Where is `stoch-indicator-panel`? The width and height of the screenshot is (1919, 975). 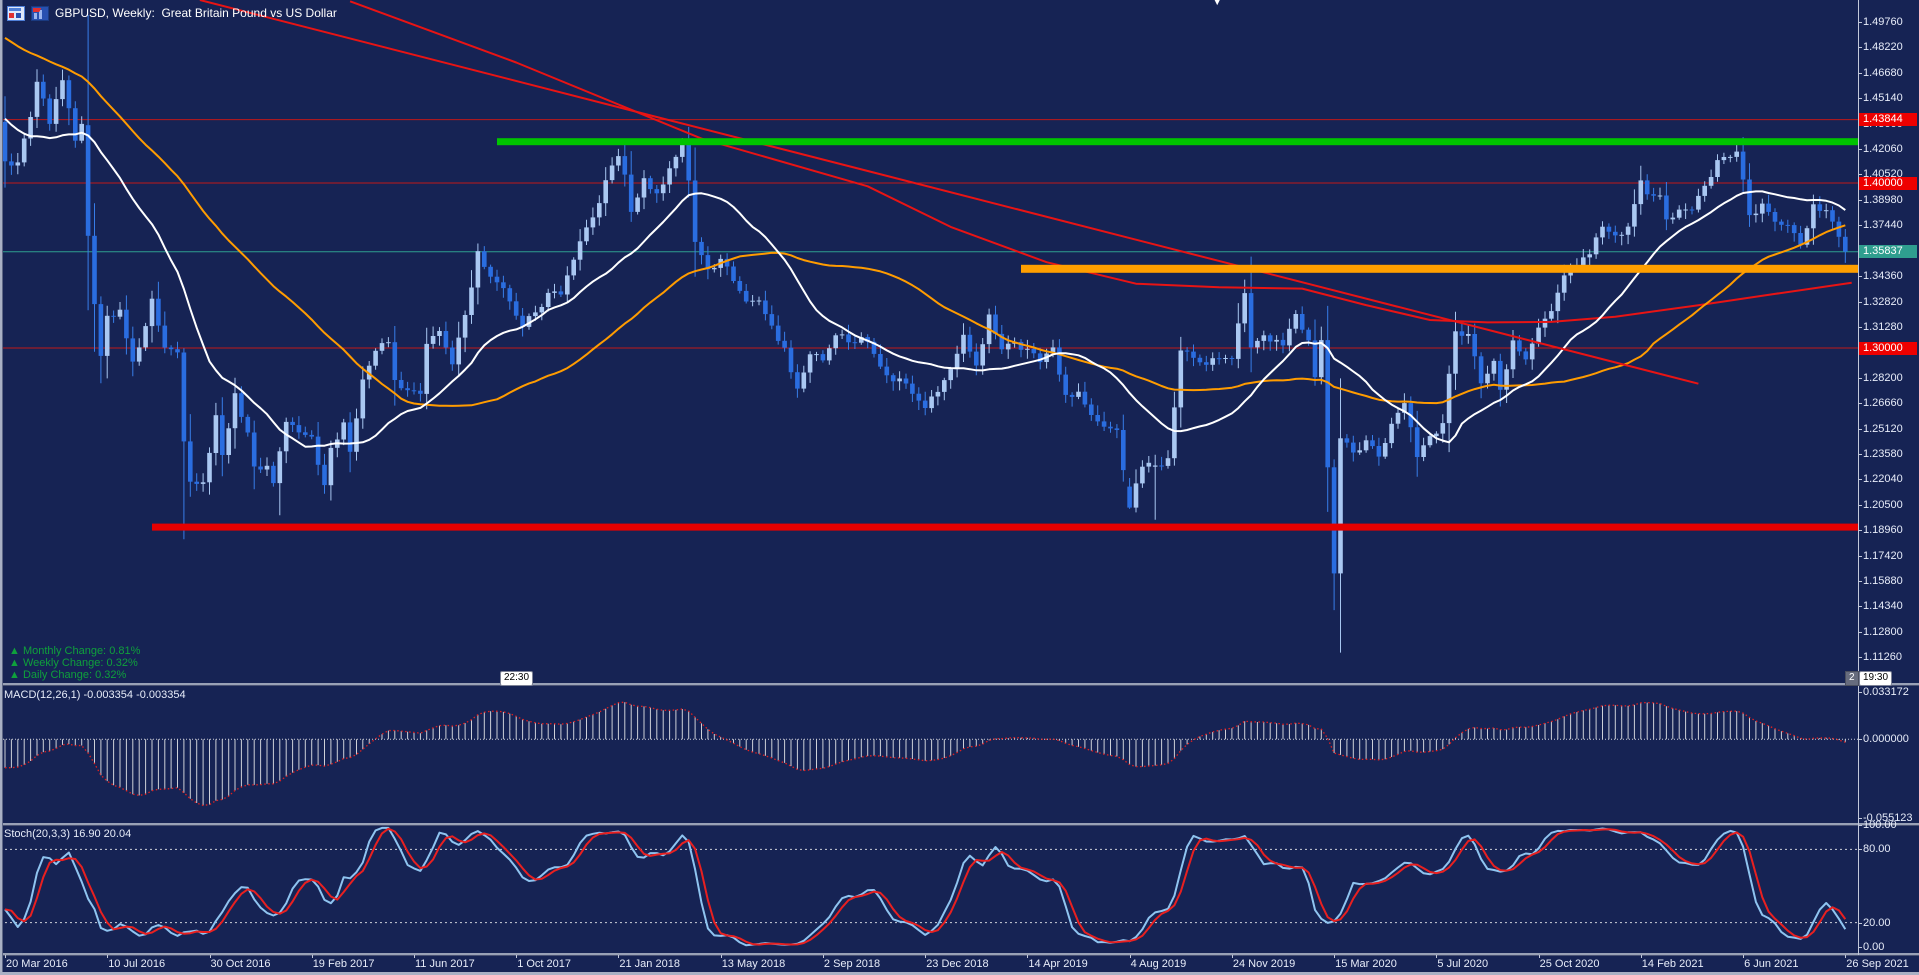 stoch-indicator-panel is located at coordinates (959, 889).